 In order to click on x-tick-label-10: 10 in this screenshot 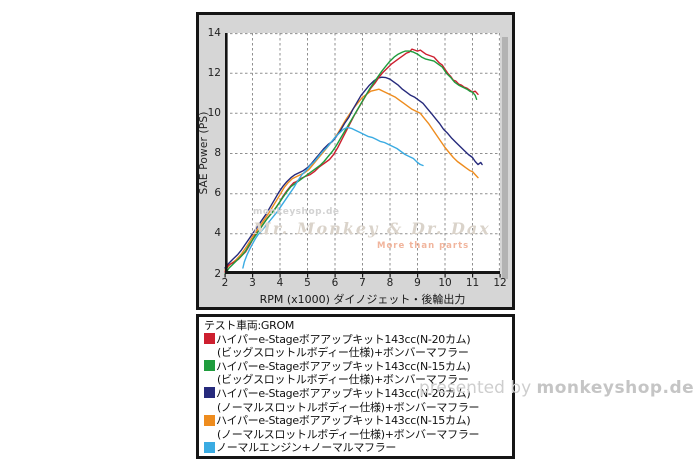, I will do `click(445, 283)`.